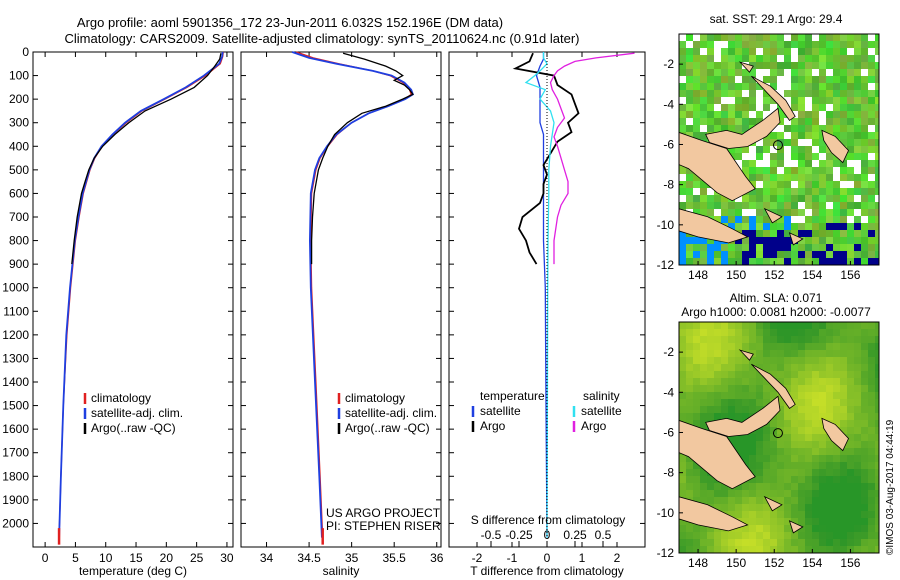  I want to click on series-line-temperature-argo, so click(546, 158).